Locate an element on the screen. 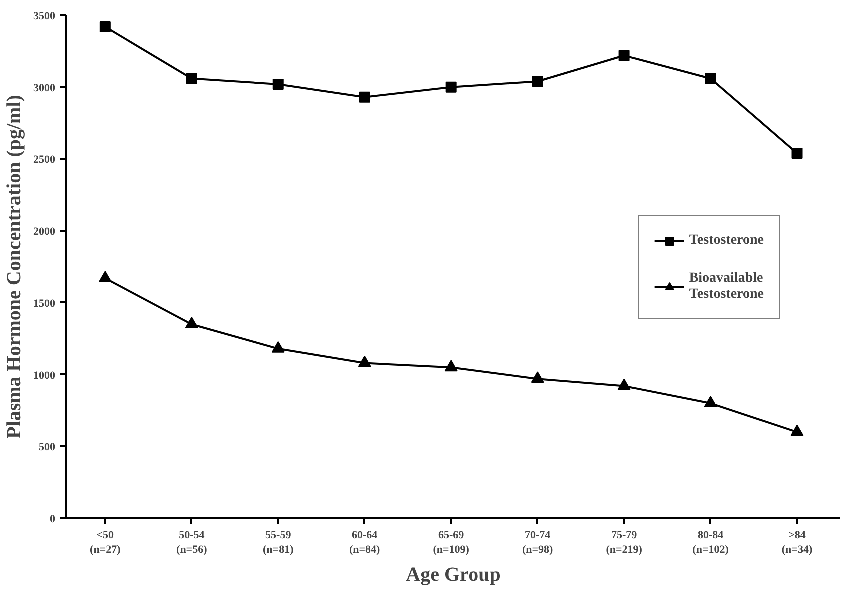 This screenshot has width=862, height=590. y-tick-label: 2500 is located at coordinates (45, 160).